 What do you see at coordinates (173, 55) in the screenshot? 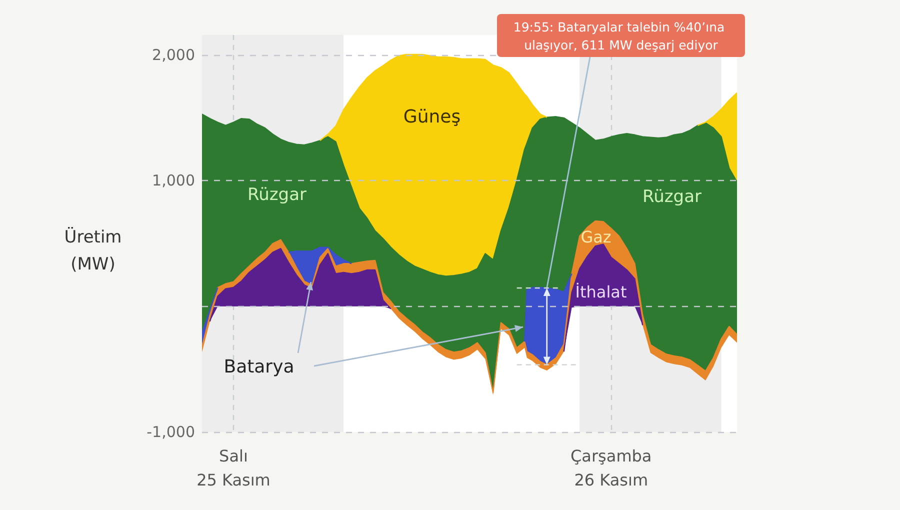
I see `y-tick-label: 2,000` at bounding box center [173, 55].